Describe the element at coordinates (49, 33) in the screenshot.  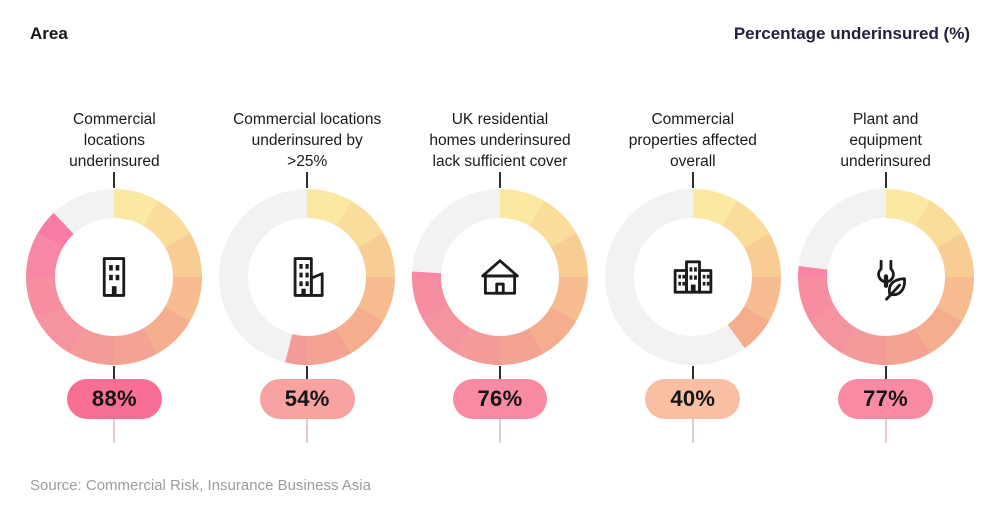
I see `area-heading: Area` at that location.